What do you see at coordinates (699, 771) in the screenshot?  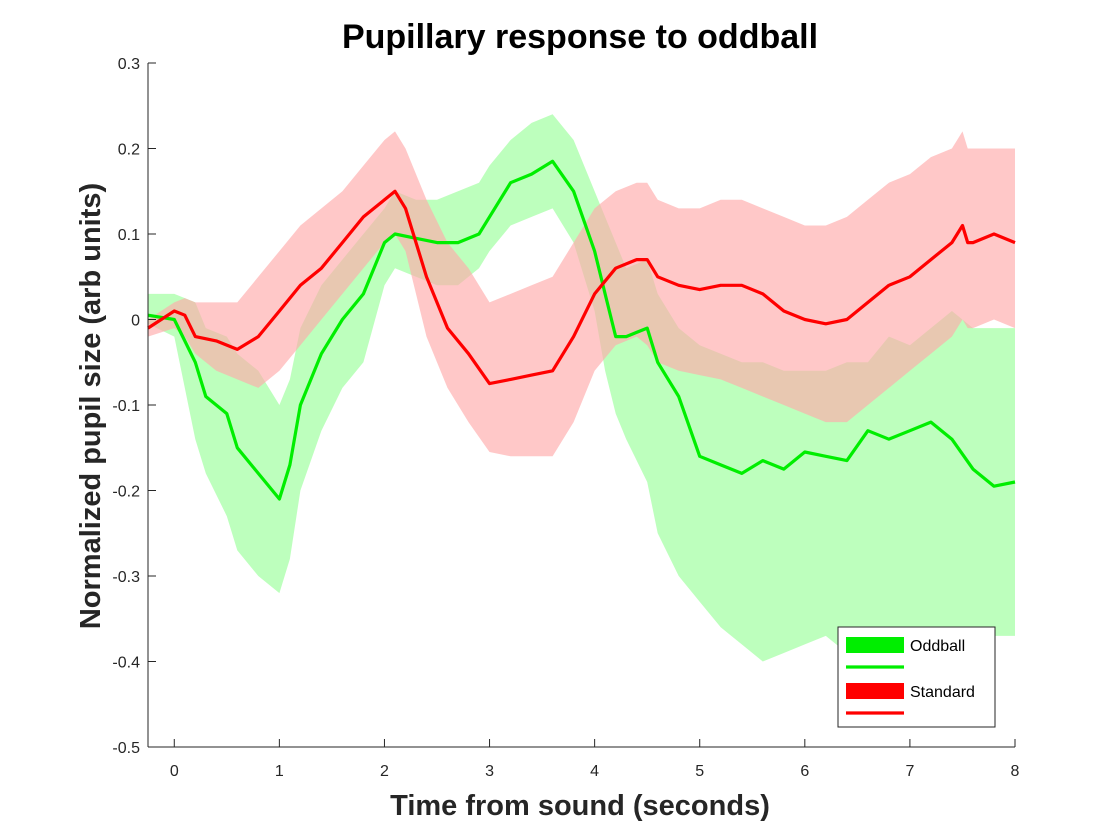 I see `x-tick-label: 5` at bounding box center [699, 771].